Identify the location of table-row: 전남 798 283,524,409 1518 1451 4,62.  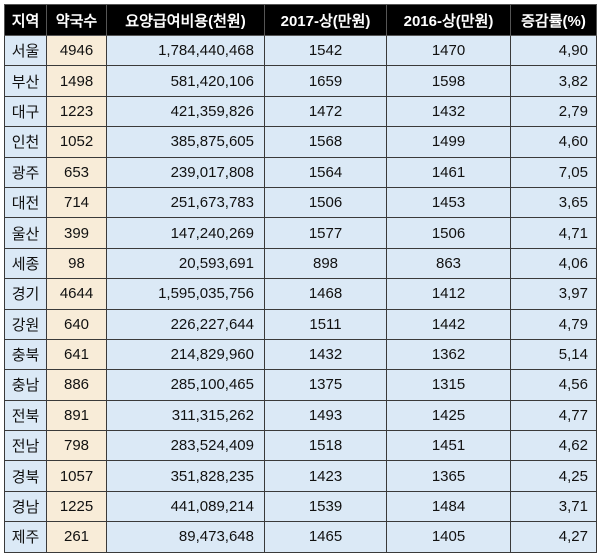
(300, 446).